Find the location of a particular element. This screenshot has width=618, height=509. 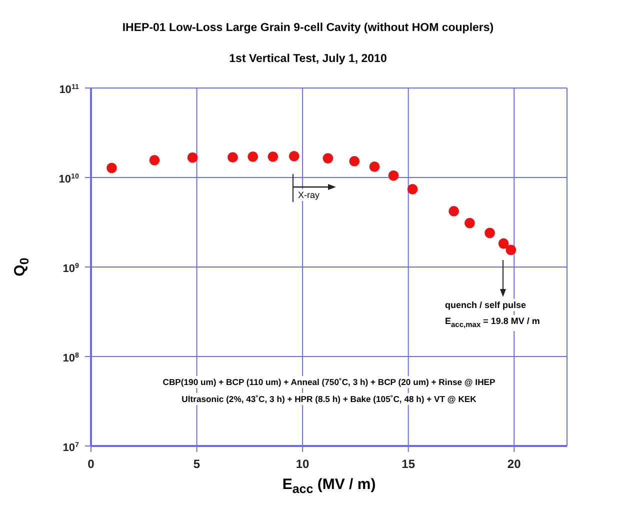

x-tick-label: 5 is located at coordinates (196, 464).